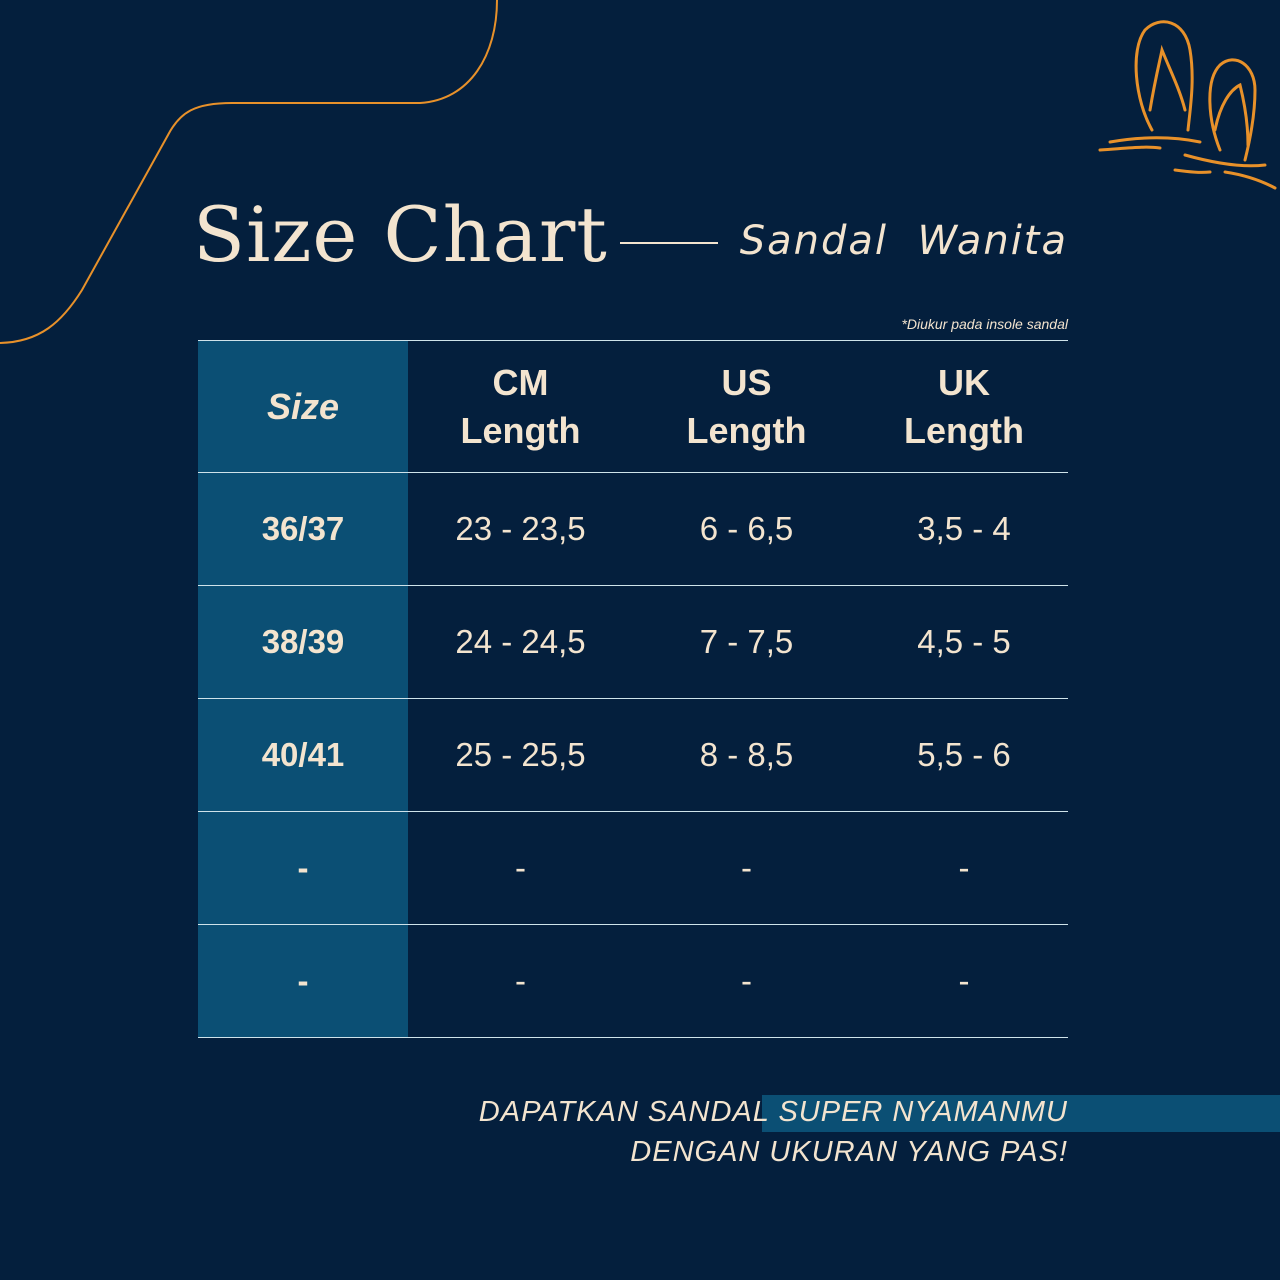 Image resolution: width=1280 pixels, height=1280 pixels. I want to click on table-cell: 23 - 23,5, so click(520, 528).